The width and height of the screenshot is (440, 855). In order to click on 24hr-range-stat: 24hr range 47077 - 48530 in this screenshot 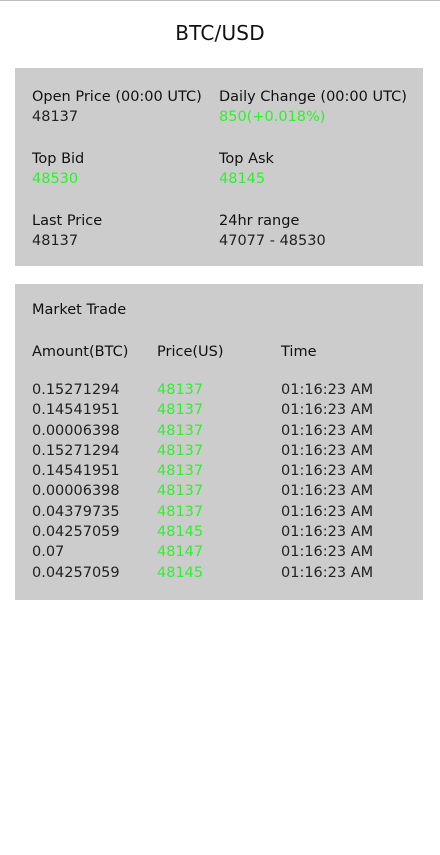, I will do `click(272, 231)`.